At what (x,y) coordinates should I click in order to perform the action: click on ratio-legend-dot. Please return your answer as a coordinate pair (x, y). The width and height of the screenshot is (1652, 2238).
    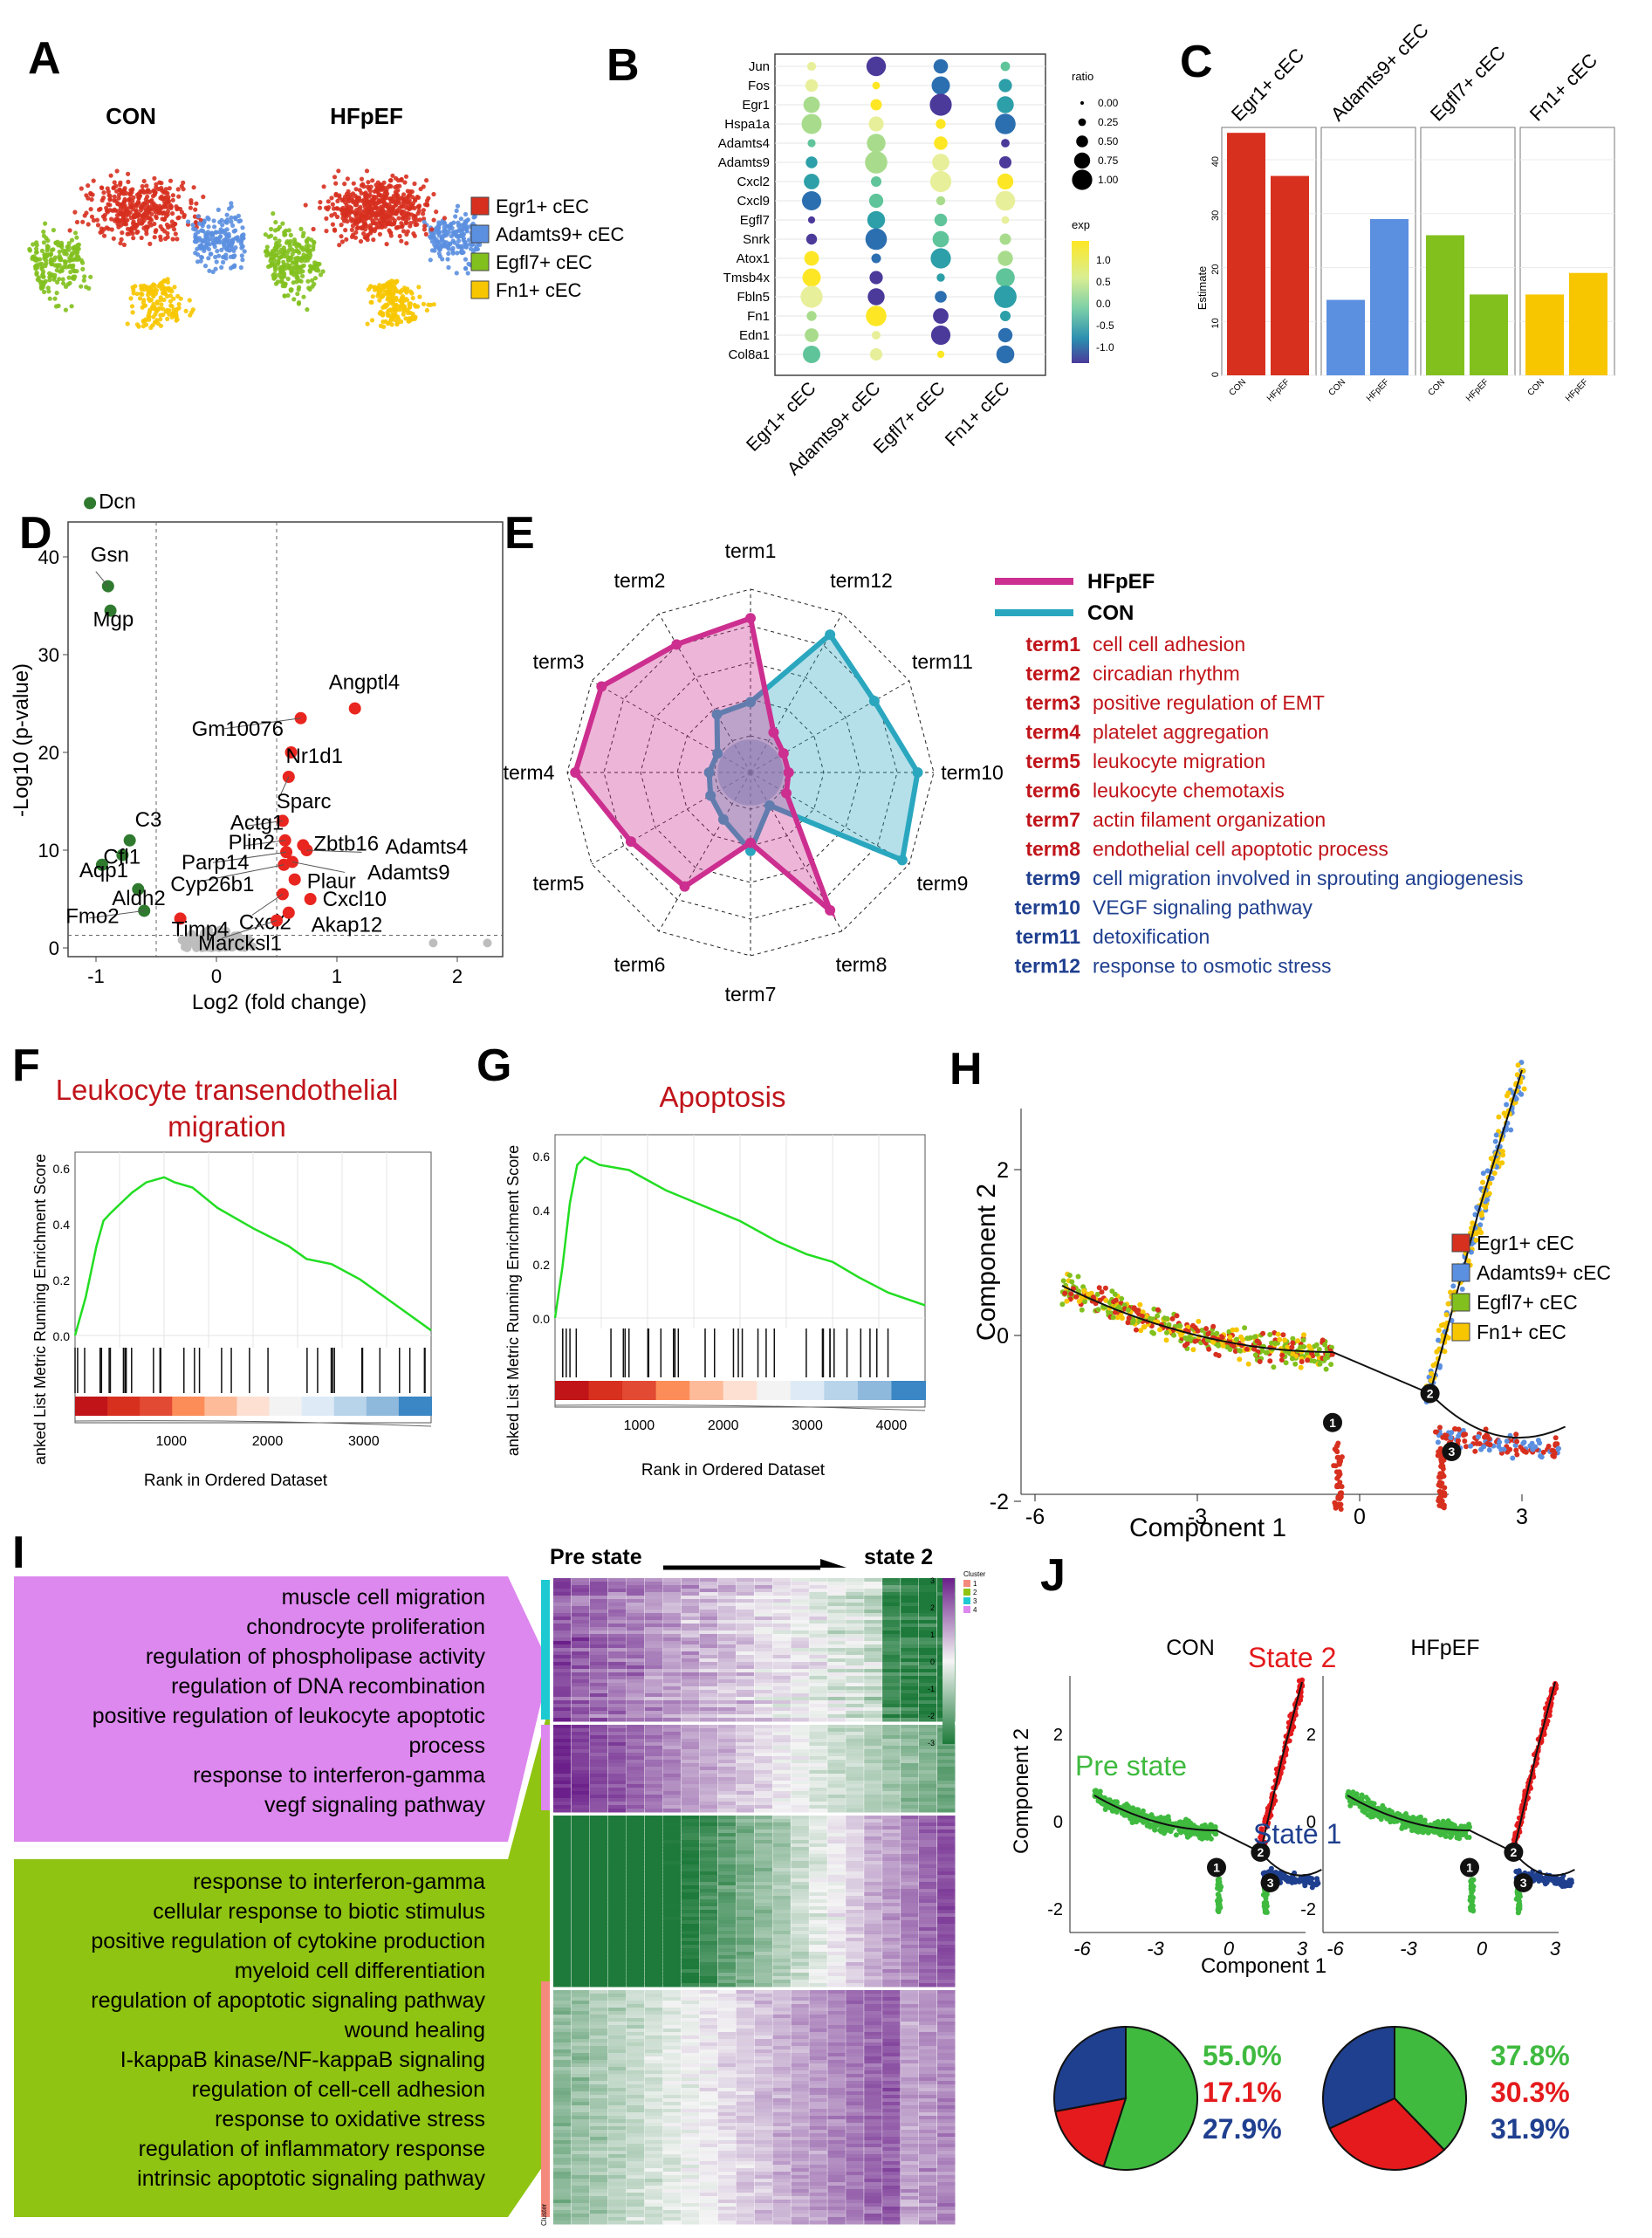
    Looking at the image, I should click on (1082, 180).